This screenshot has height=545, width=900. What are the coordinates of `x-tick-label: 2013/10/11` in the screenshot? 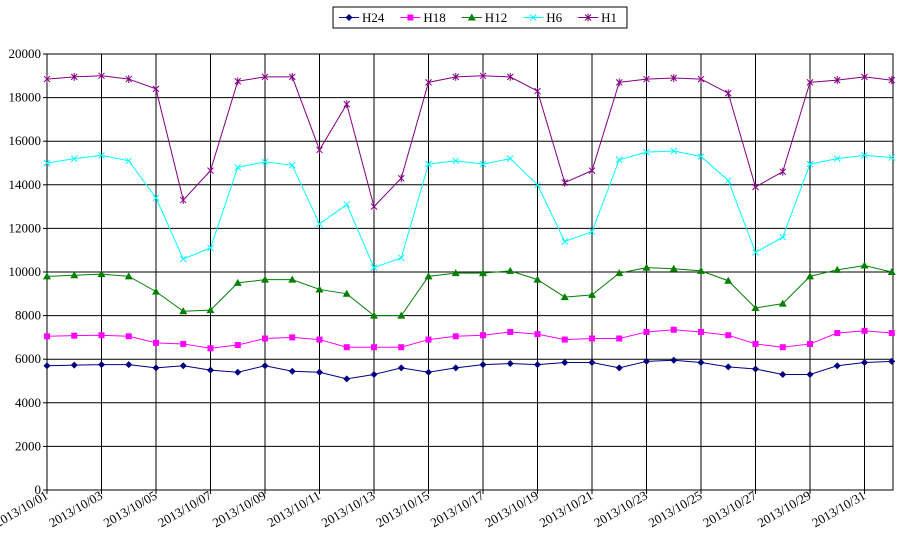 It's located at (294, 509).